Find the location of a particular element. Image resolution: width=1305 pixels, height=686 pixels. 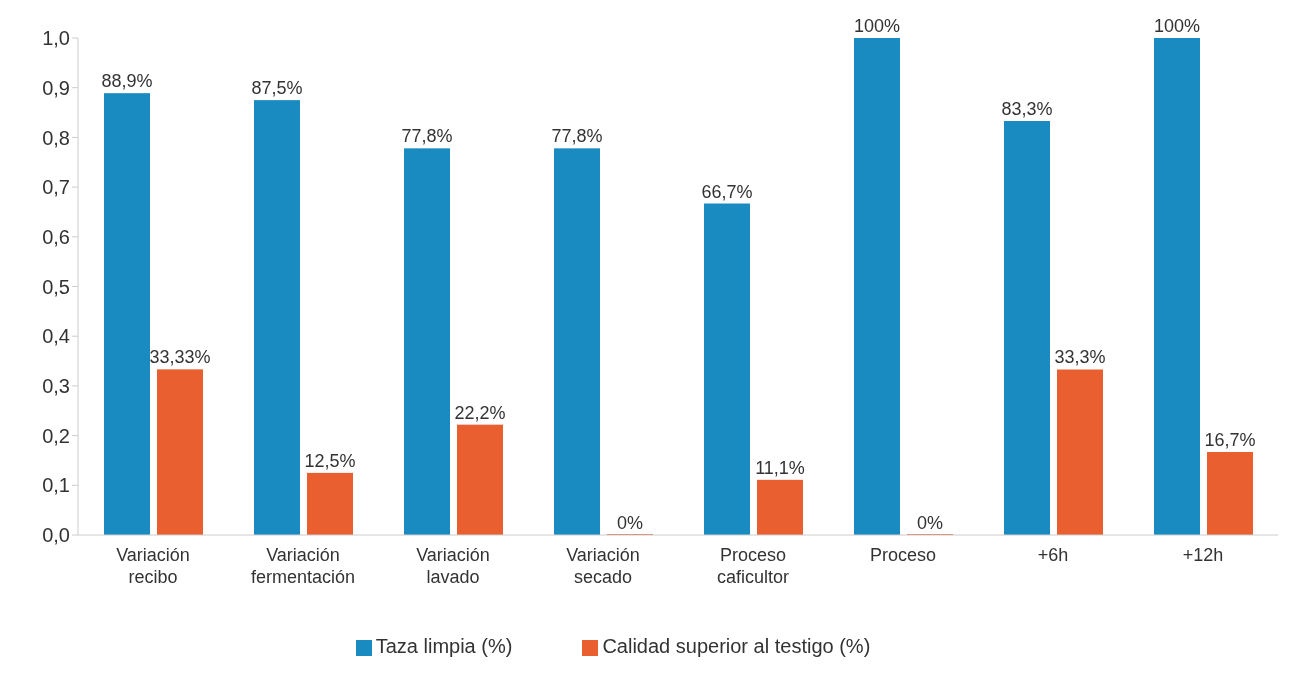

x-tick-label: +6h is located at coordinates (1053, 555).